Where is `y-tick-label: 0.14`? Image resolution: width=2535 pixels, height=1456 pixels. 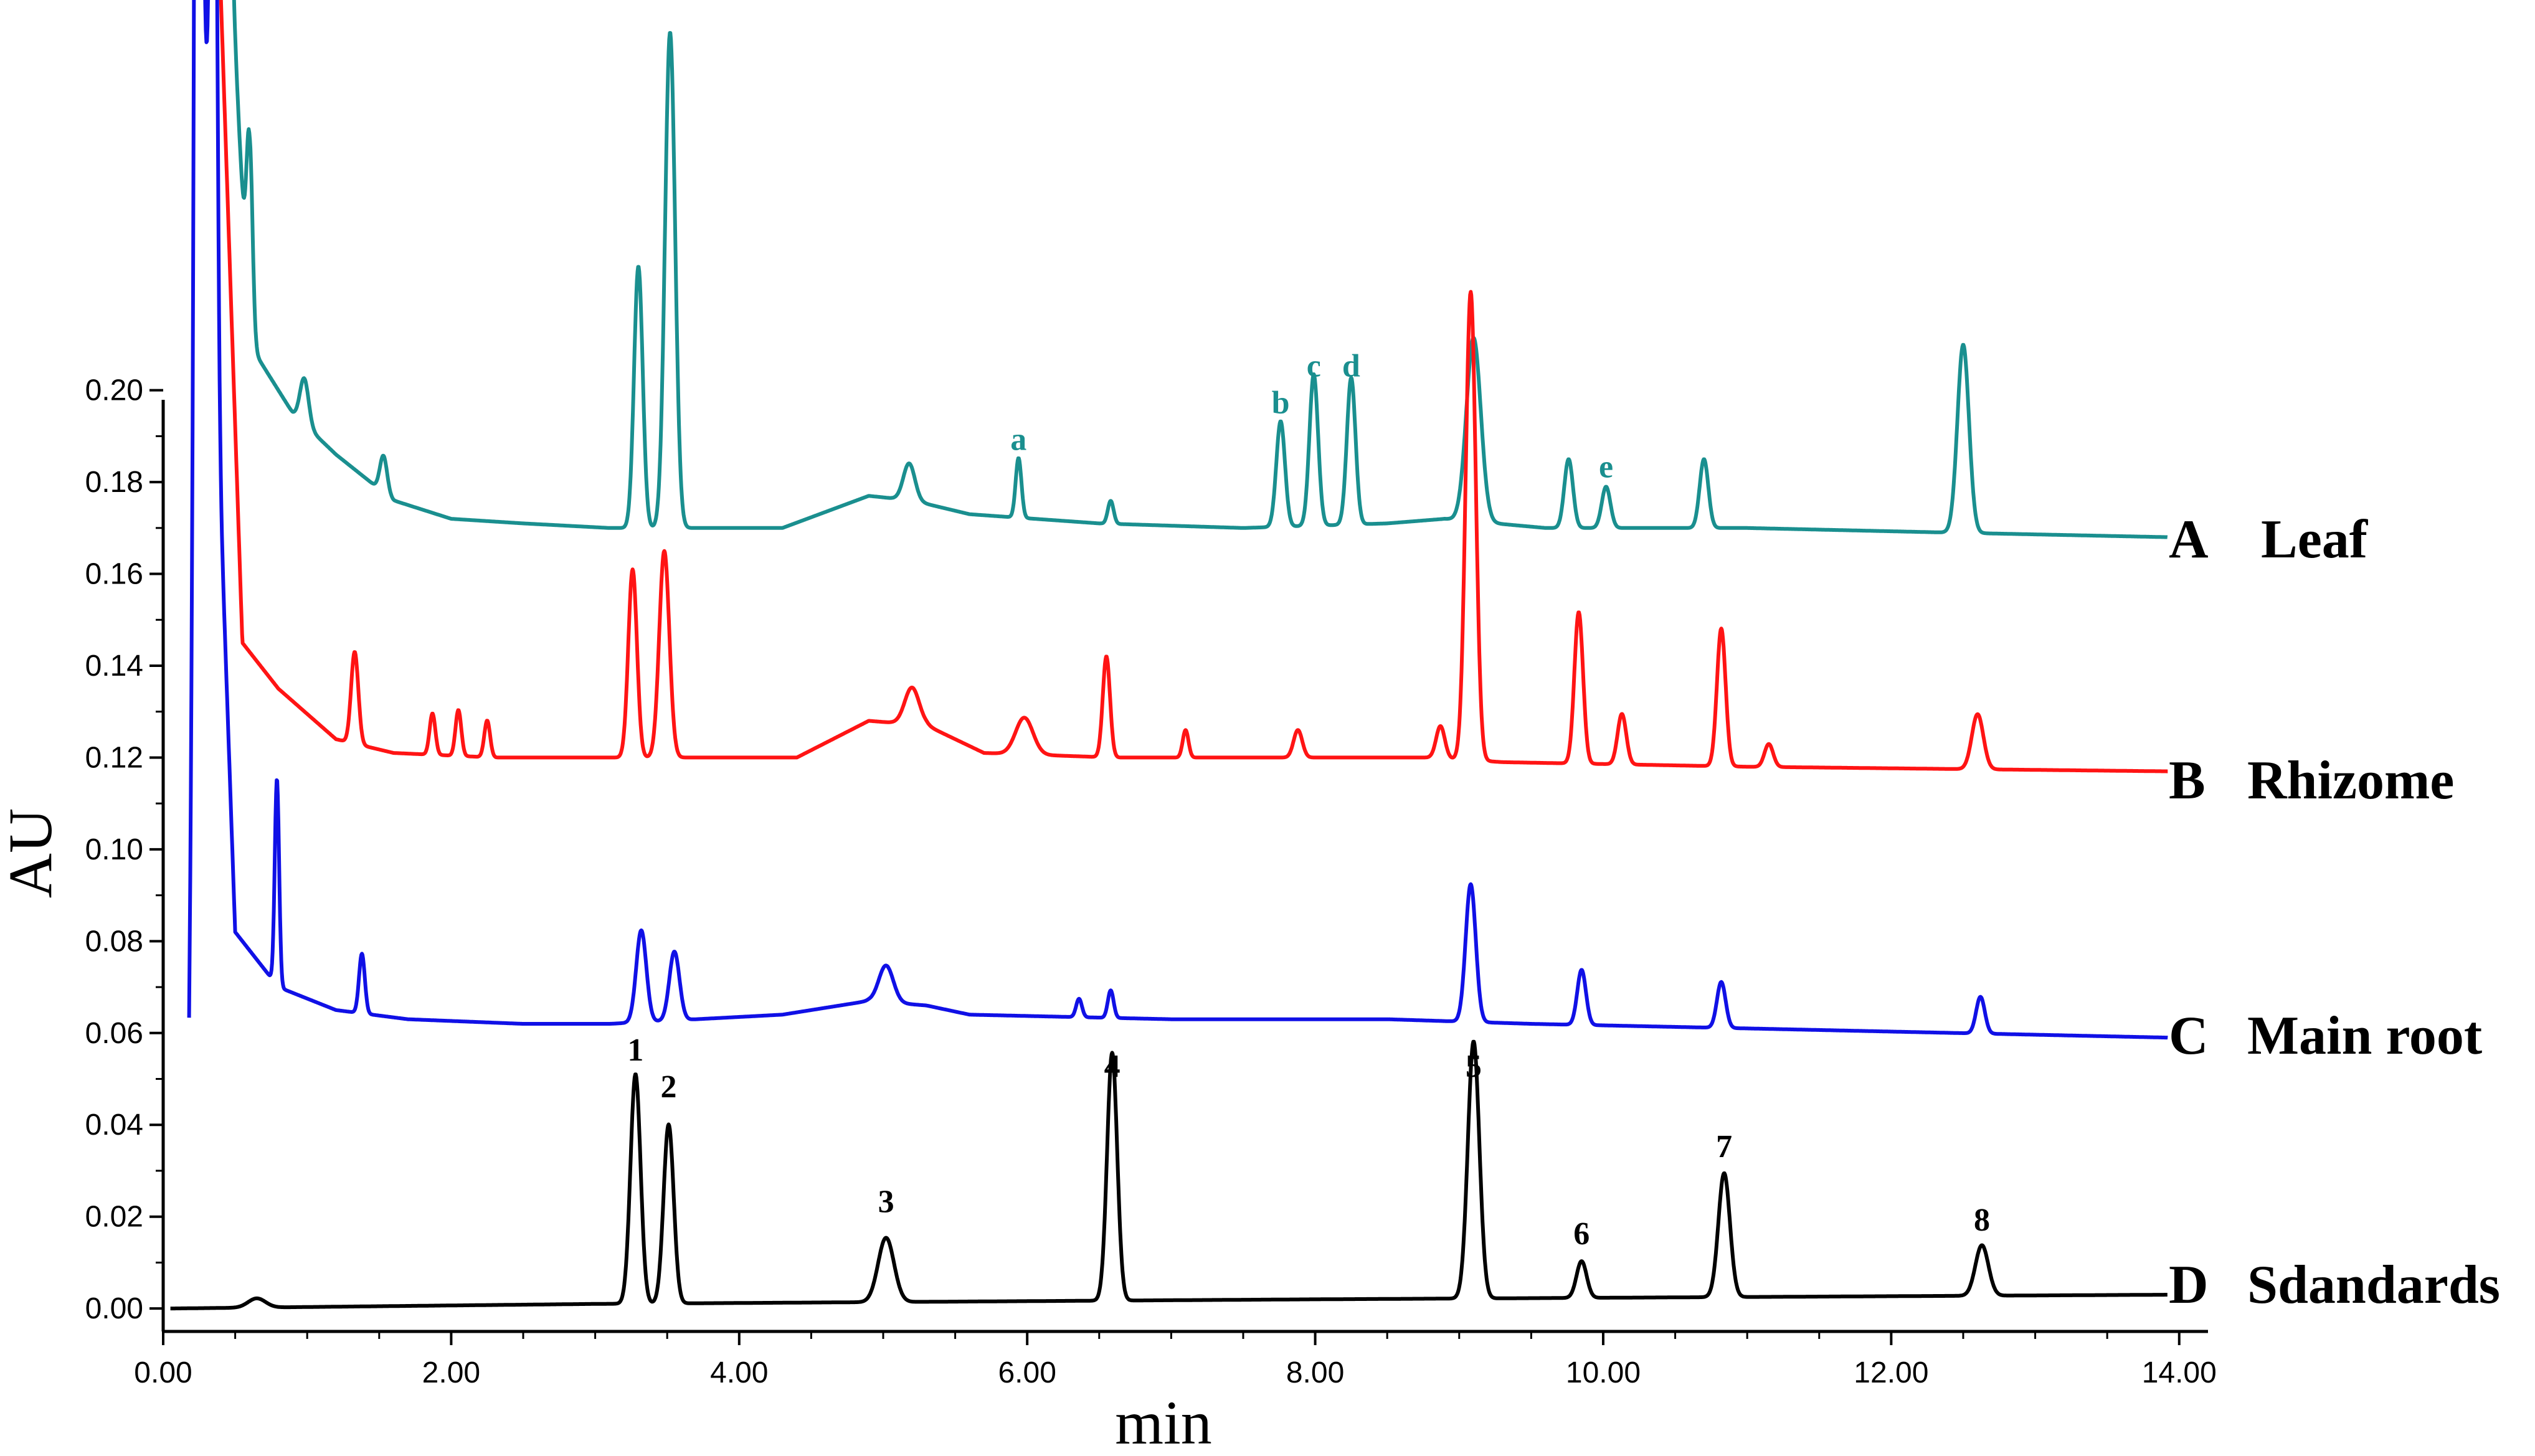 y-tick-label: 0.14 is located at coordinates (114, 667).